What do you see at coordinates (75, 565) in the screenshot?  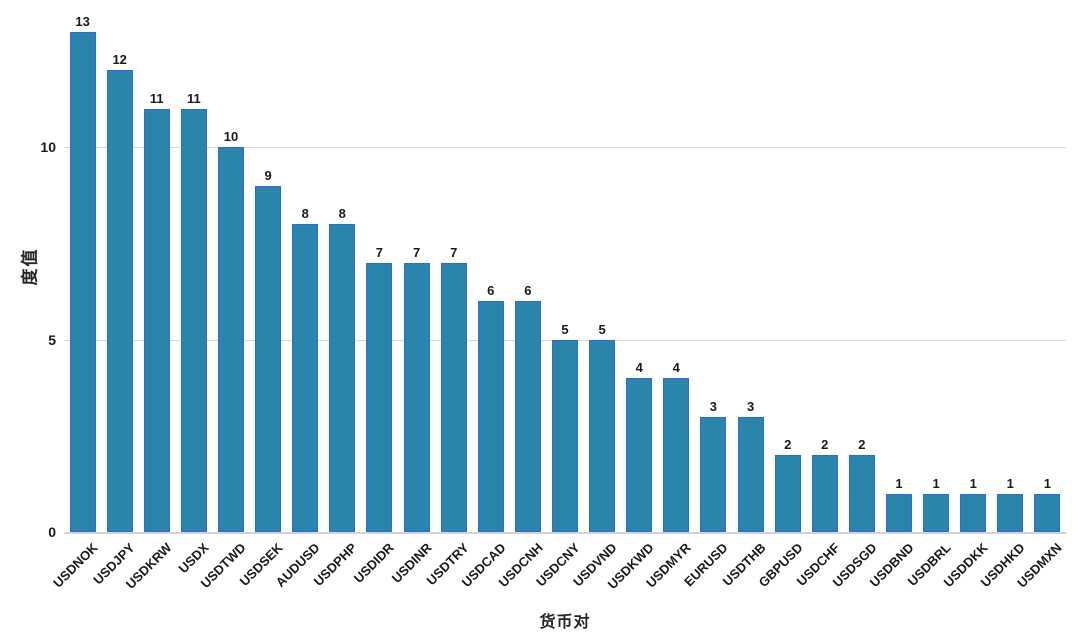 I see `x-tick-label: USDNOK` at bounding box center [75, 565].